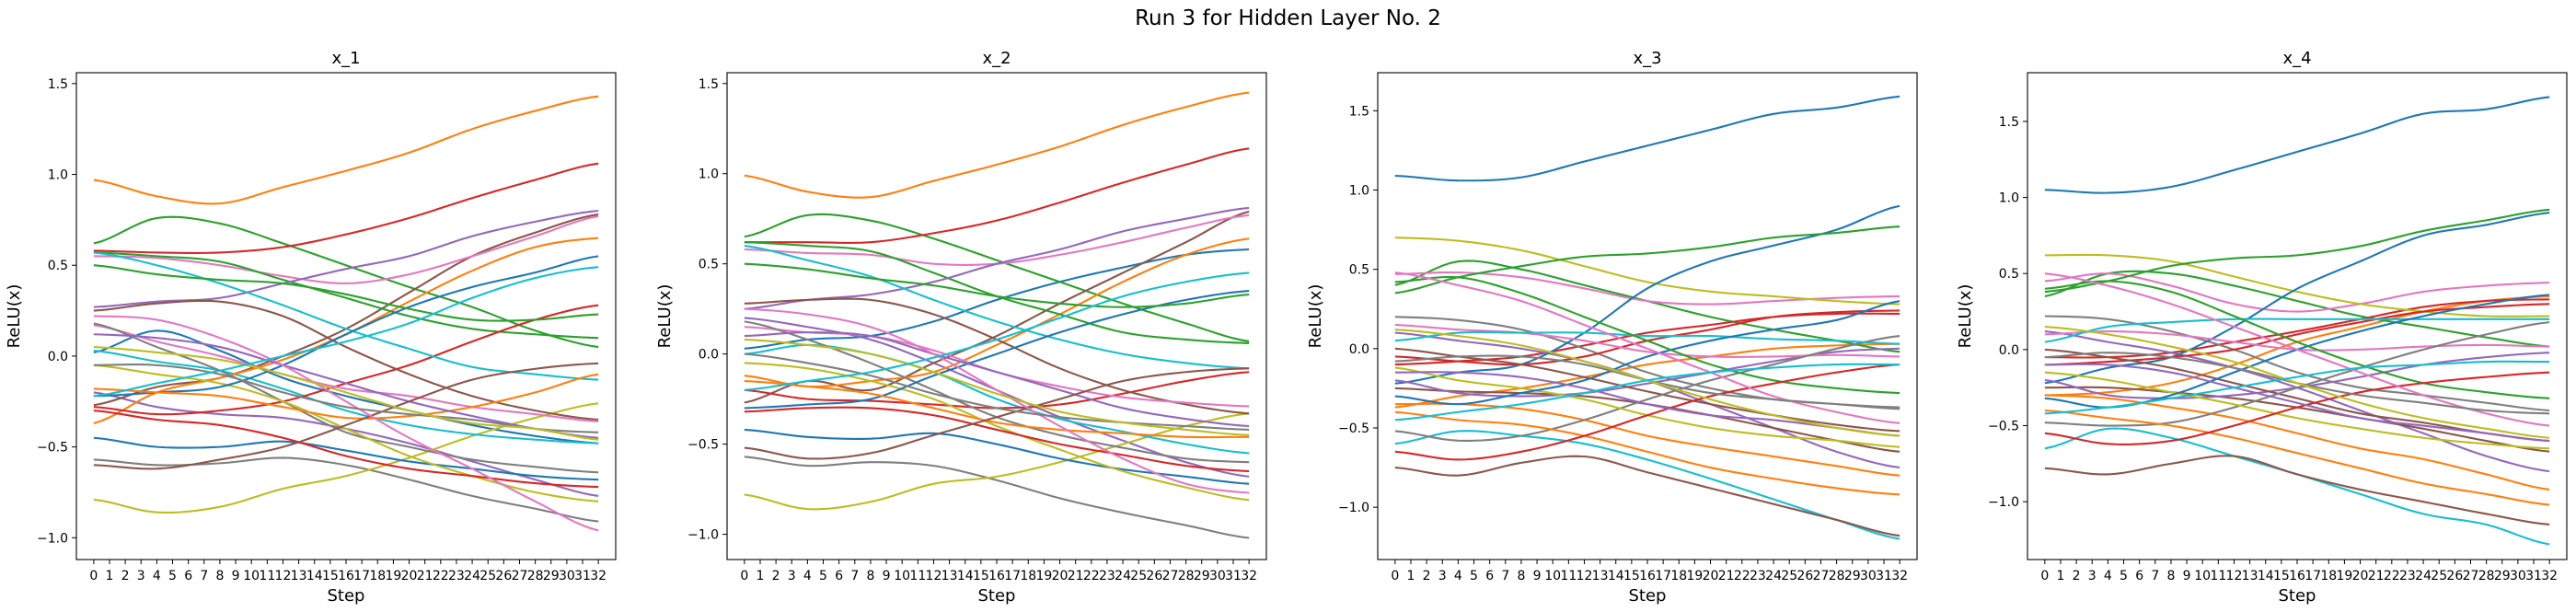  What do you see at coordinates (58, 84) in the screenshot?
I see `y-tick-label: 1.5` at bounding box center [58, 84].